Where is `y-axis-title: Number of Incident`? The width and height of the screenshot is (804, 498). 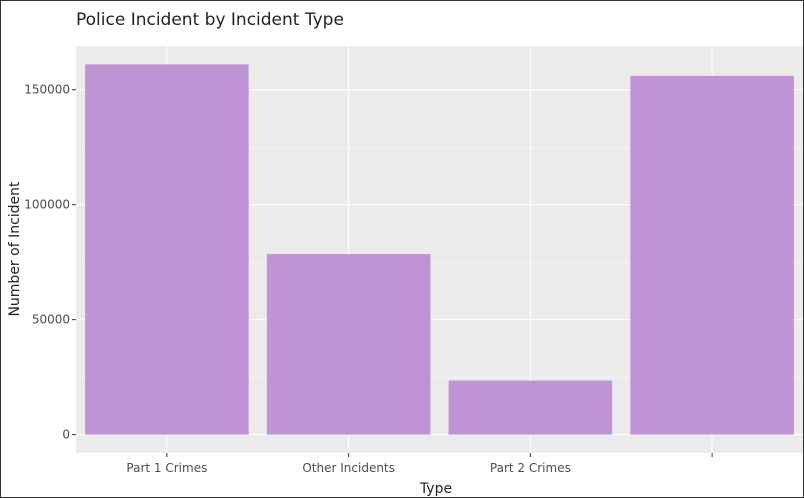
y-axis-title: Number of Incident is located at coordinates (15, 249).